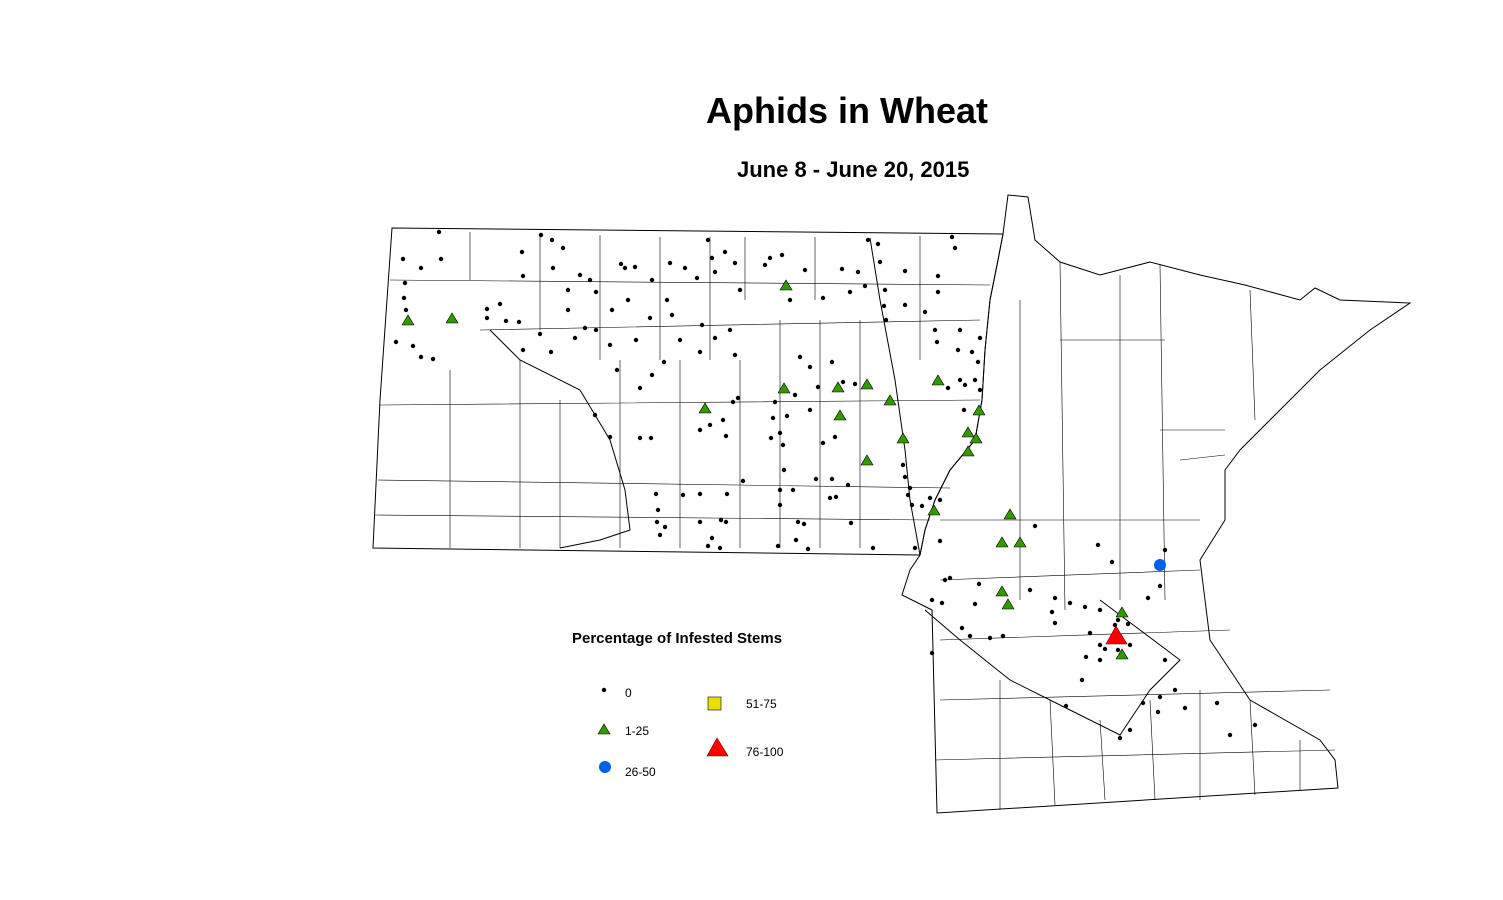 The height and width of the screenshot is (900, 1503). I want to click on minnesota-river, so click(1052, 667).